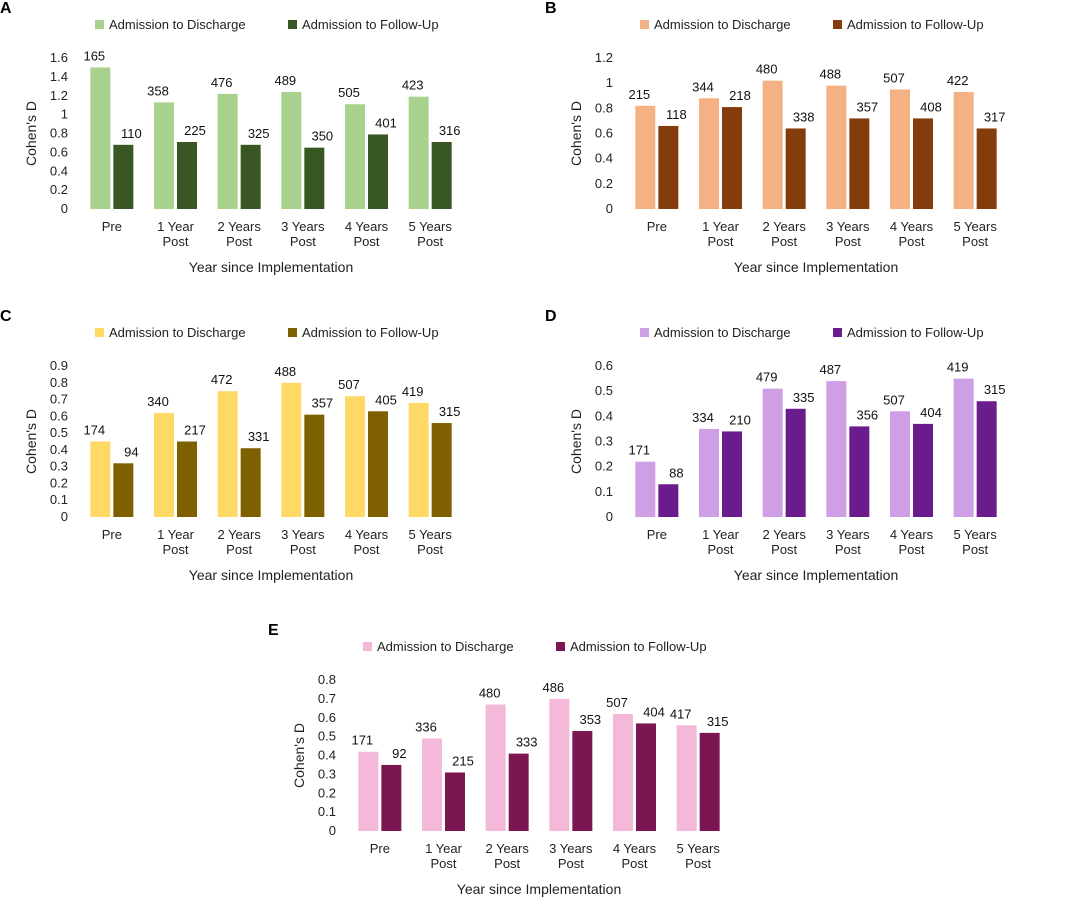  Describe the element at coordinates (94, 55) in the screenshot. I see `data-label: 165` at that location.